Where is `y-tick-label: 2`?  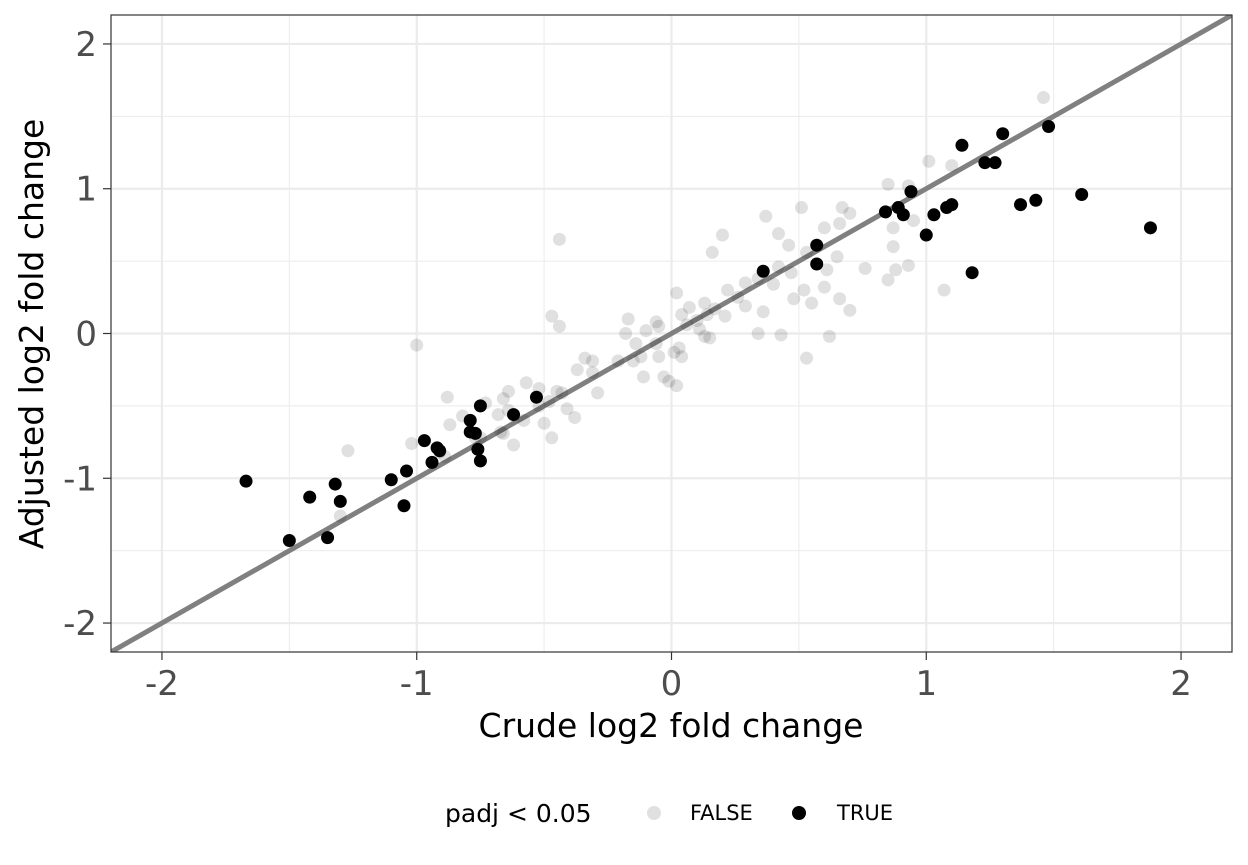 y-tick-label: 2 is located at coordinates (86, 45).